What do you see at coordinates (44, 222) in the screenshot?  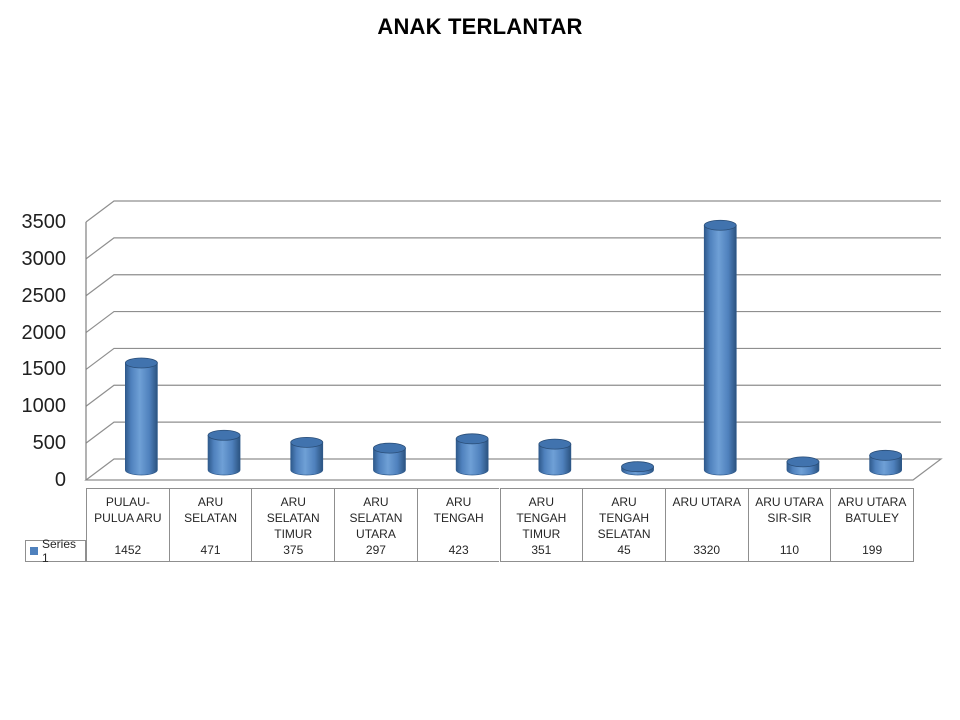 I see `y-axis-label: 3500` at bounding box center [44, 222].